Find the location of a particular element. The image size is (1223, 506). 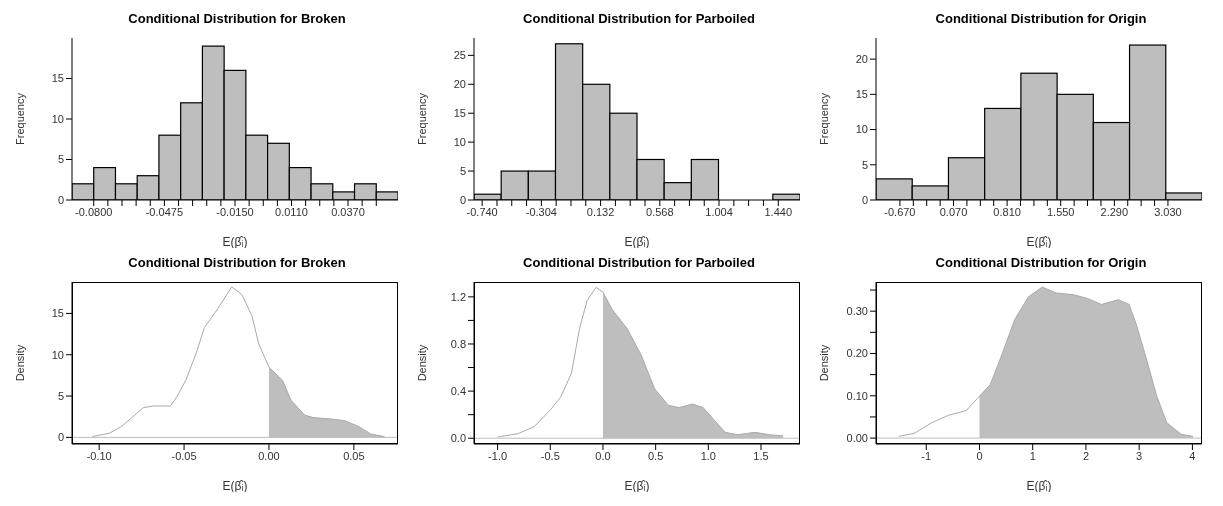

x-tick-label: -0.10 is located at coordinates (99, 455).